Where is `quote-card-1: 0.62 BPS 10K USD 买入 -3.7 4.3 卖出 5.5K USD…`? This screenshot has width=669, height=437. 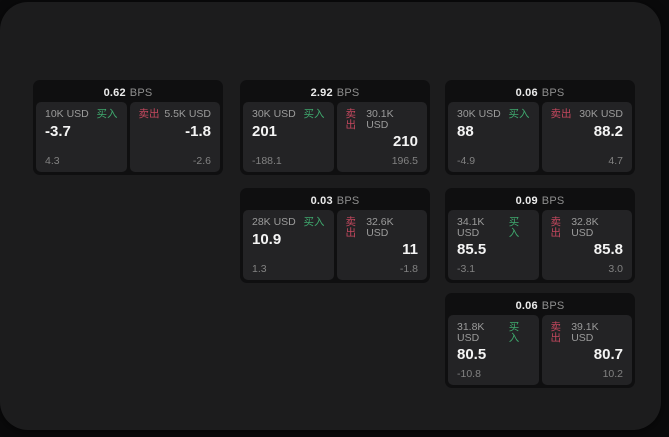
quote-card-1: 0.62 BPS 10K USD 买入 -3.7 4.3 卖出 5.5K USD… is located at coordinates (128, 127).